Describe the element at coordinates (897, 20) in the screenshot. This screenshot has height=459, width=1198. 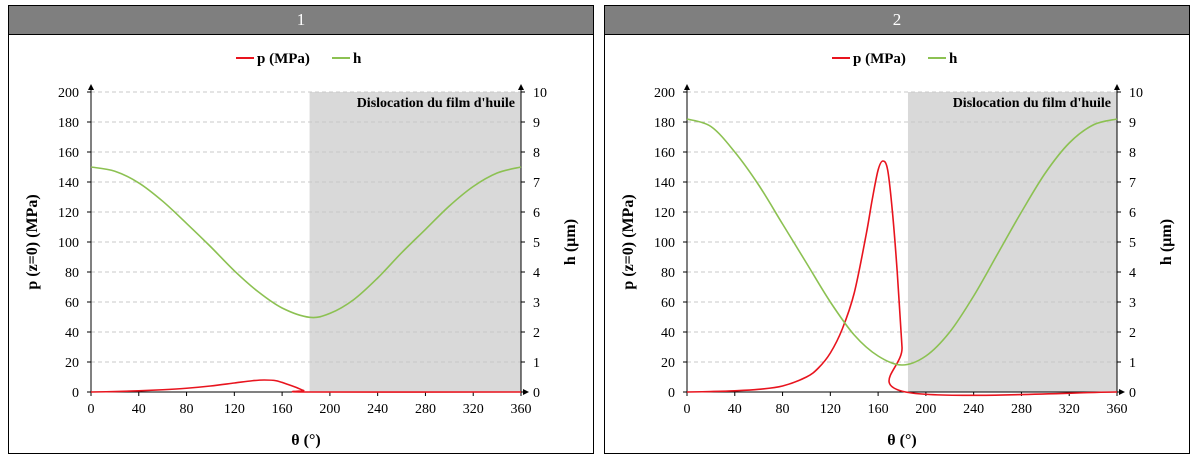
I see `panel-header: 2` at that location.